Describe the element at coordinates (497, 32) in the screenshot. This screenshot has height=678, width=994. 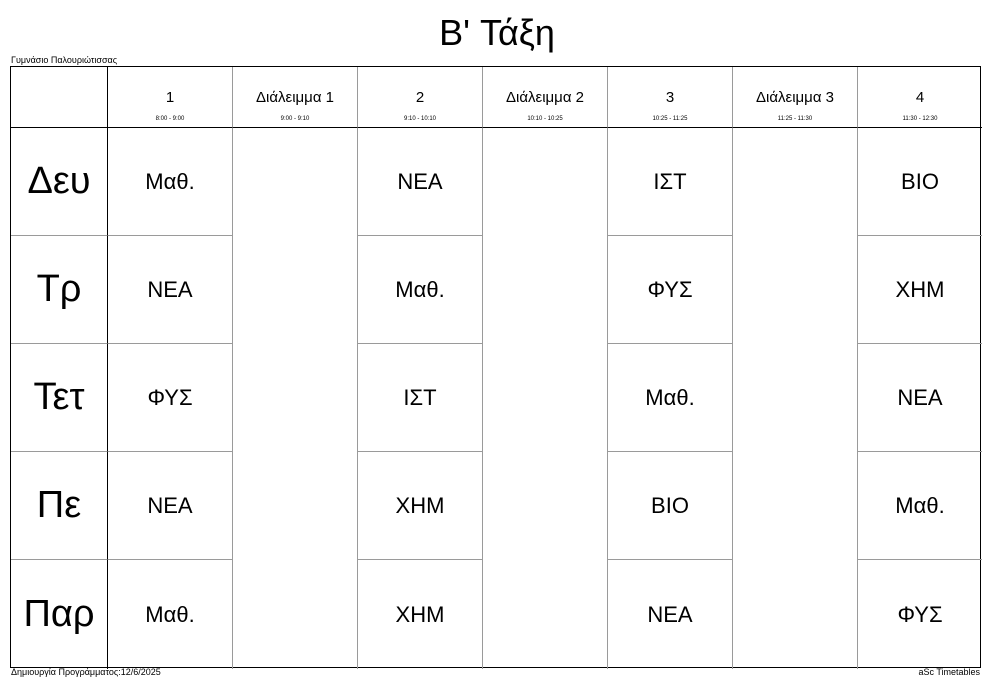
I see `page-title: B' Τάξη` at that location.